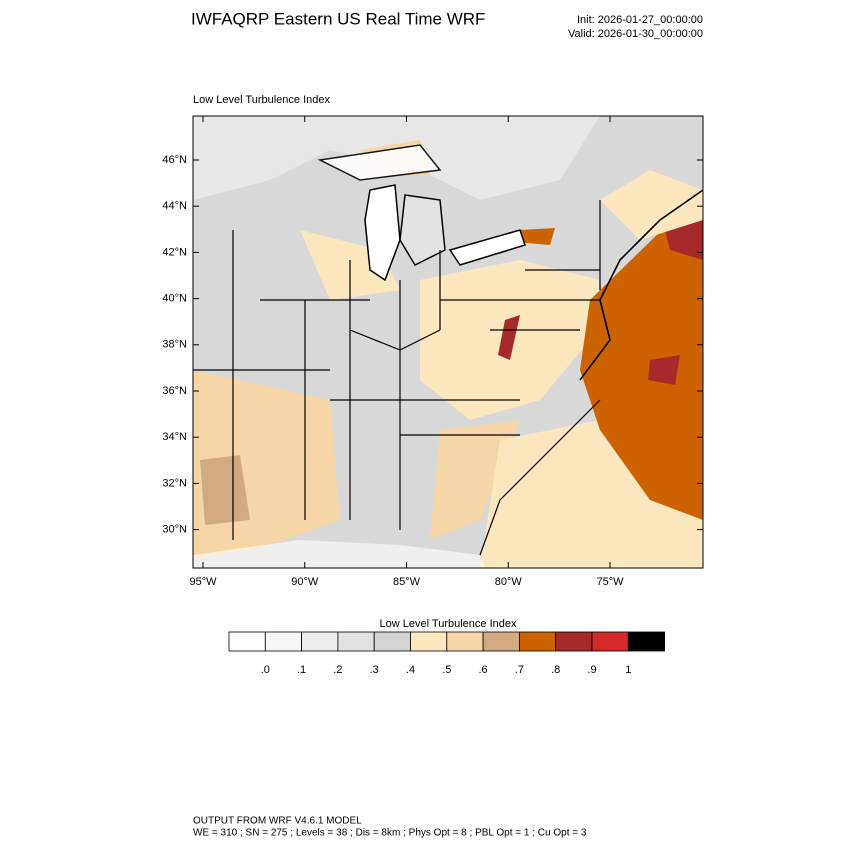 Image resolution: width=850 pixels, height=850 pixels. I want to click on title: IWFAQRP Eastern US Real Time WRF, so click(338, 18).